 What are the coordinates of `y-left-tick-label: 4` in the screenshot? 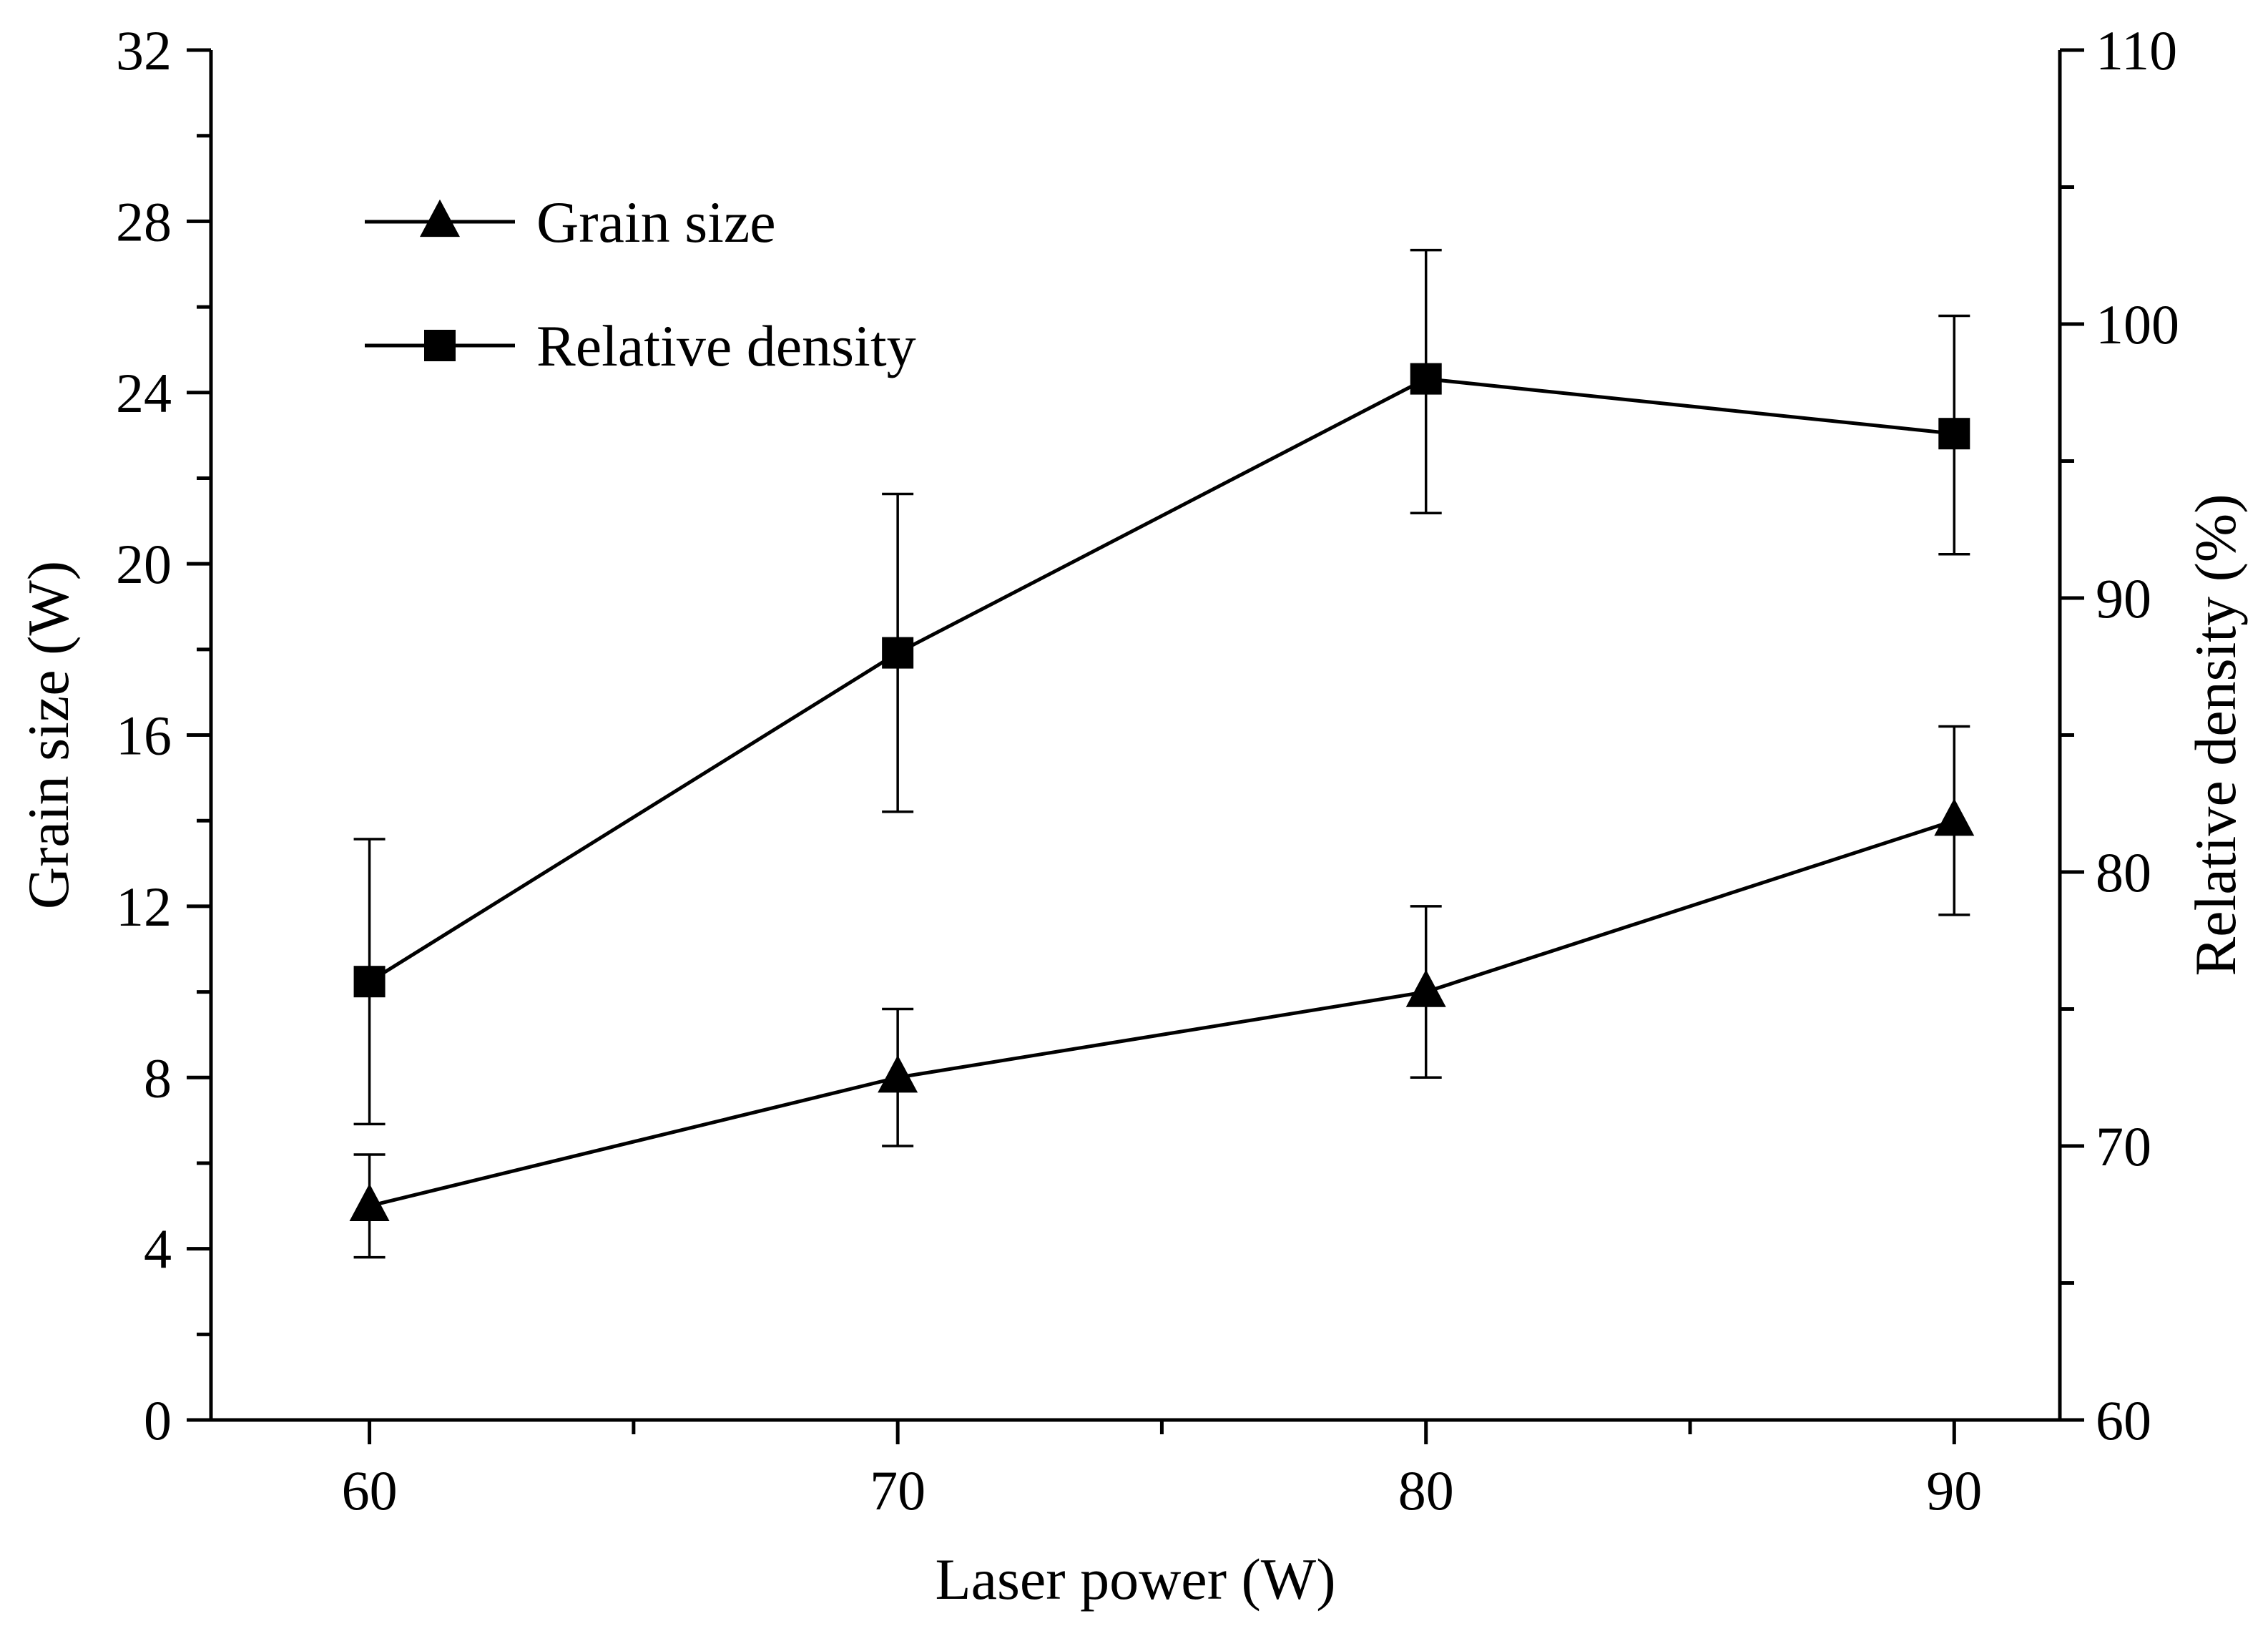 It's located at (158, 1249).